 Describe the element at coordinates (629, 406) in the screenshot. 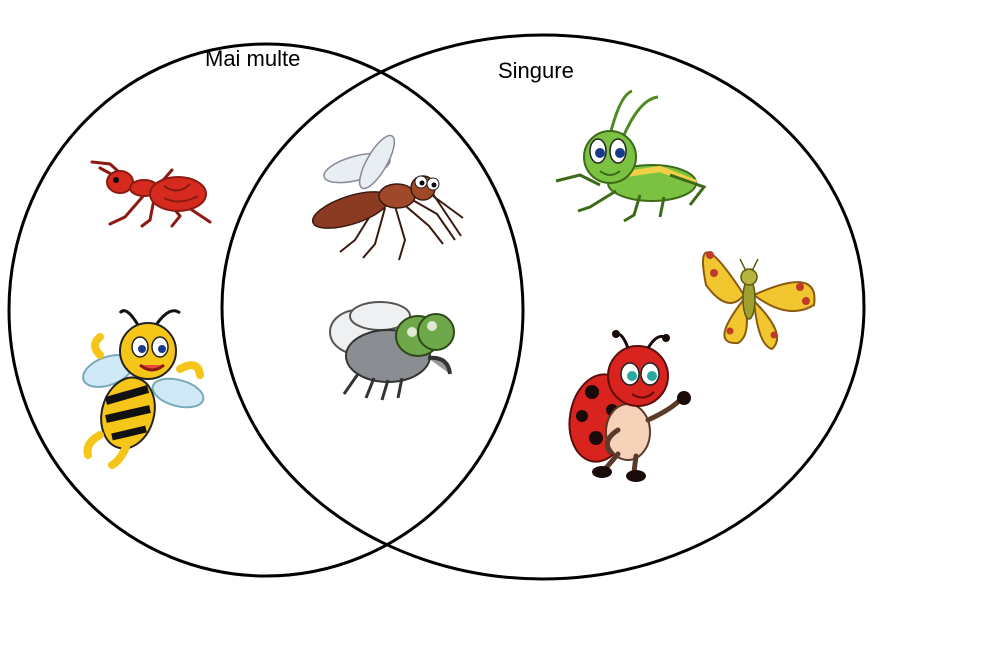

I see `ladybug-icon` at that location.